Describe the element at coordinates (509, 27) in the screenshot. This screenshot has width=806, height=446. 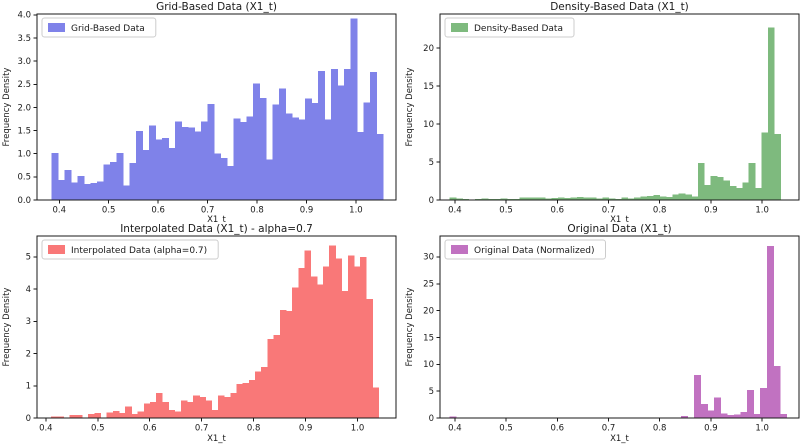
I see `legend: Density-Based Data` at that location.